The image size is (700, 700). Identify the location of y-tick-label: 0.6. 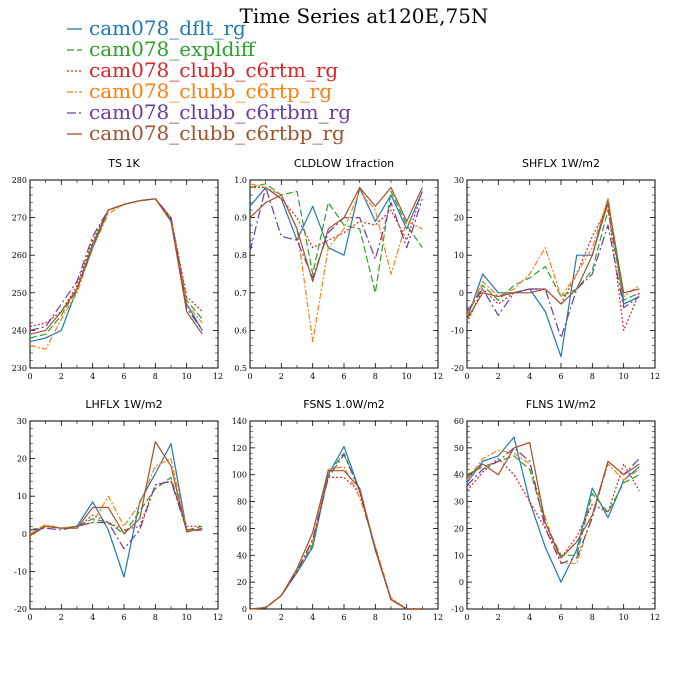
(240, 330).